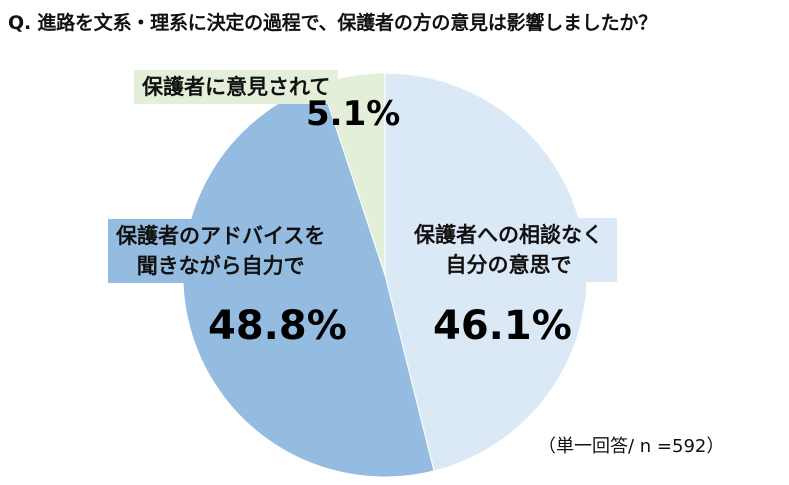 This screenshot has height=485, width=789. I want to click on slice-label-with-advice-line2: 聞きながら自力で, so click(220, 266).